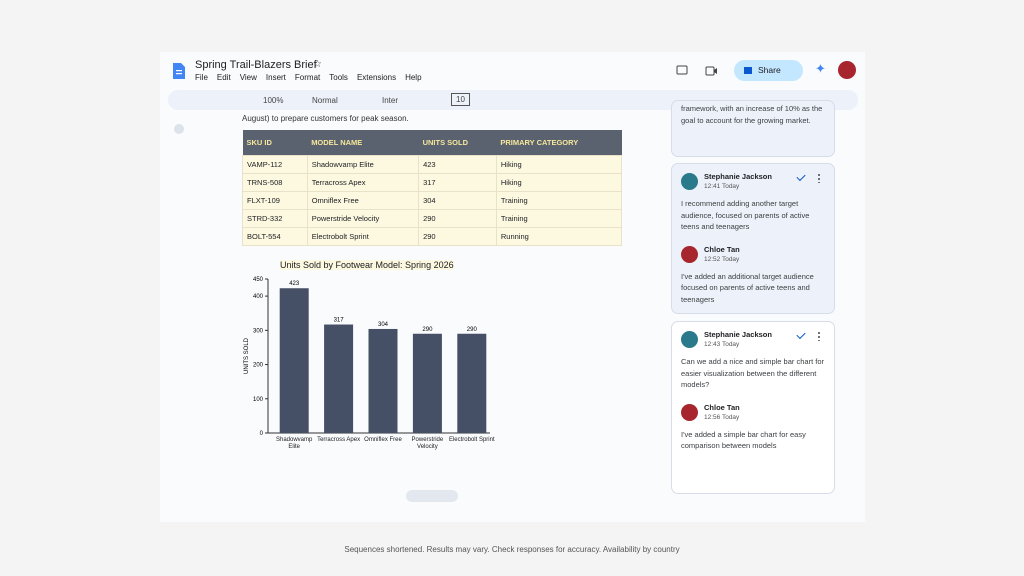  I want to click on table-cell: VAMP-112, so click(275, 164).